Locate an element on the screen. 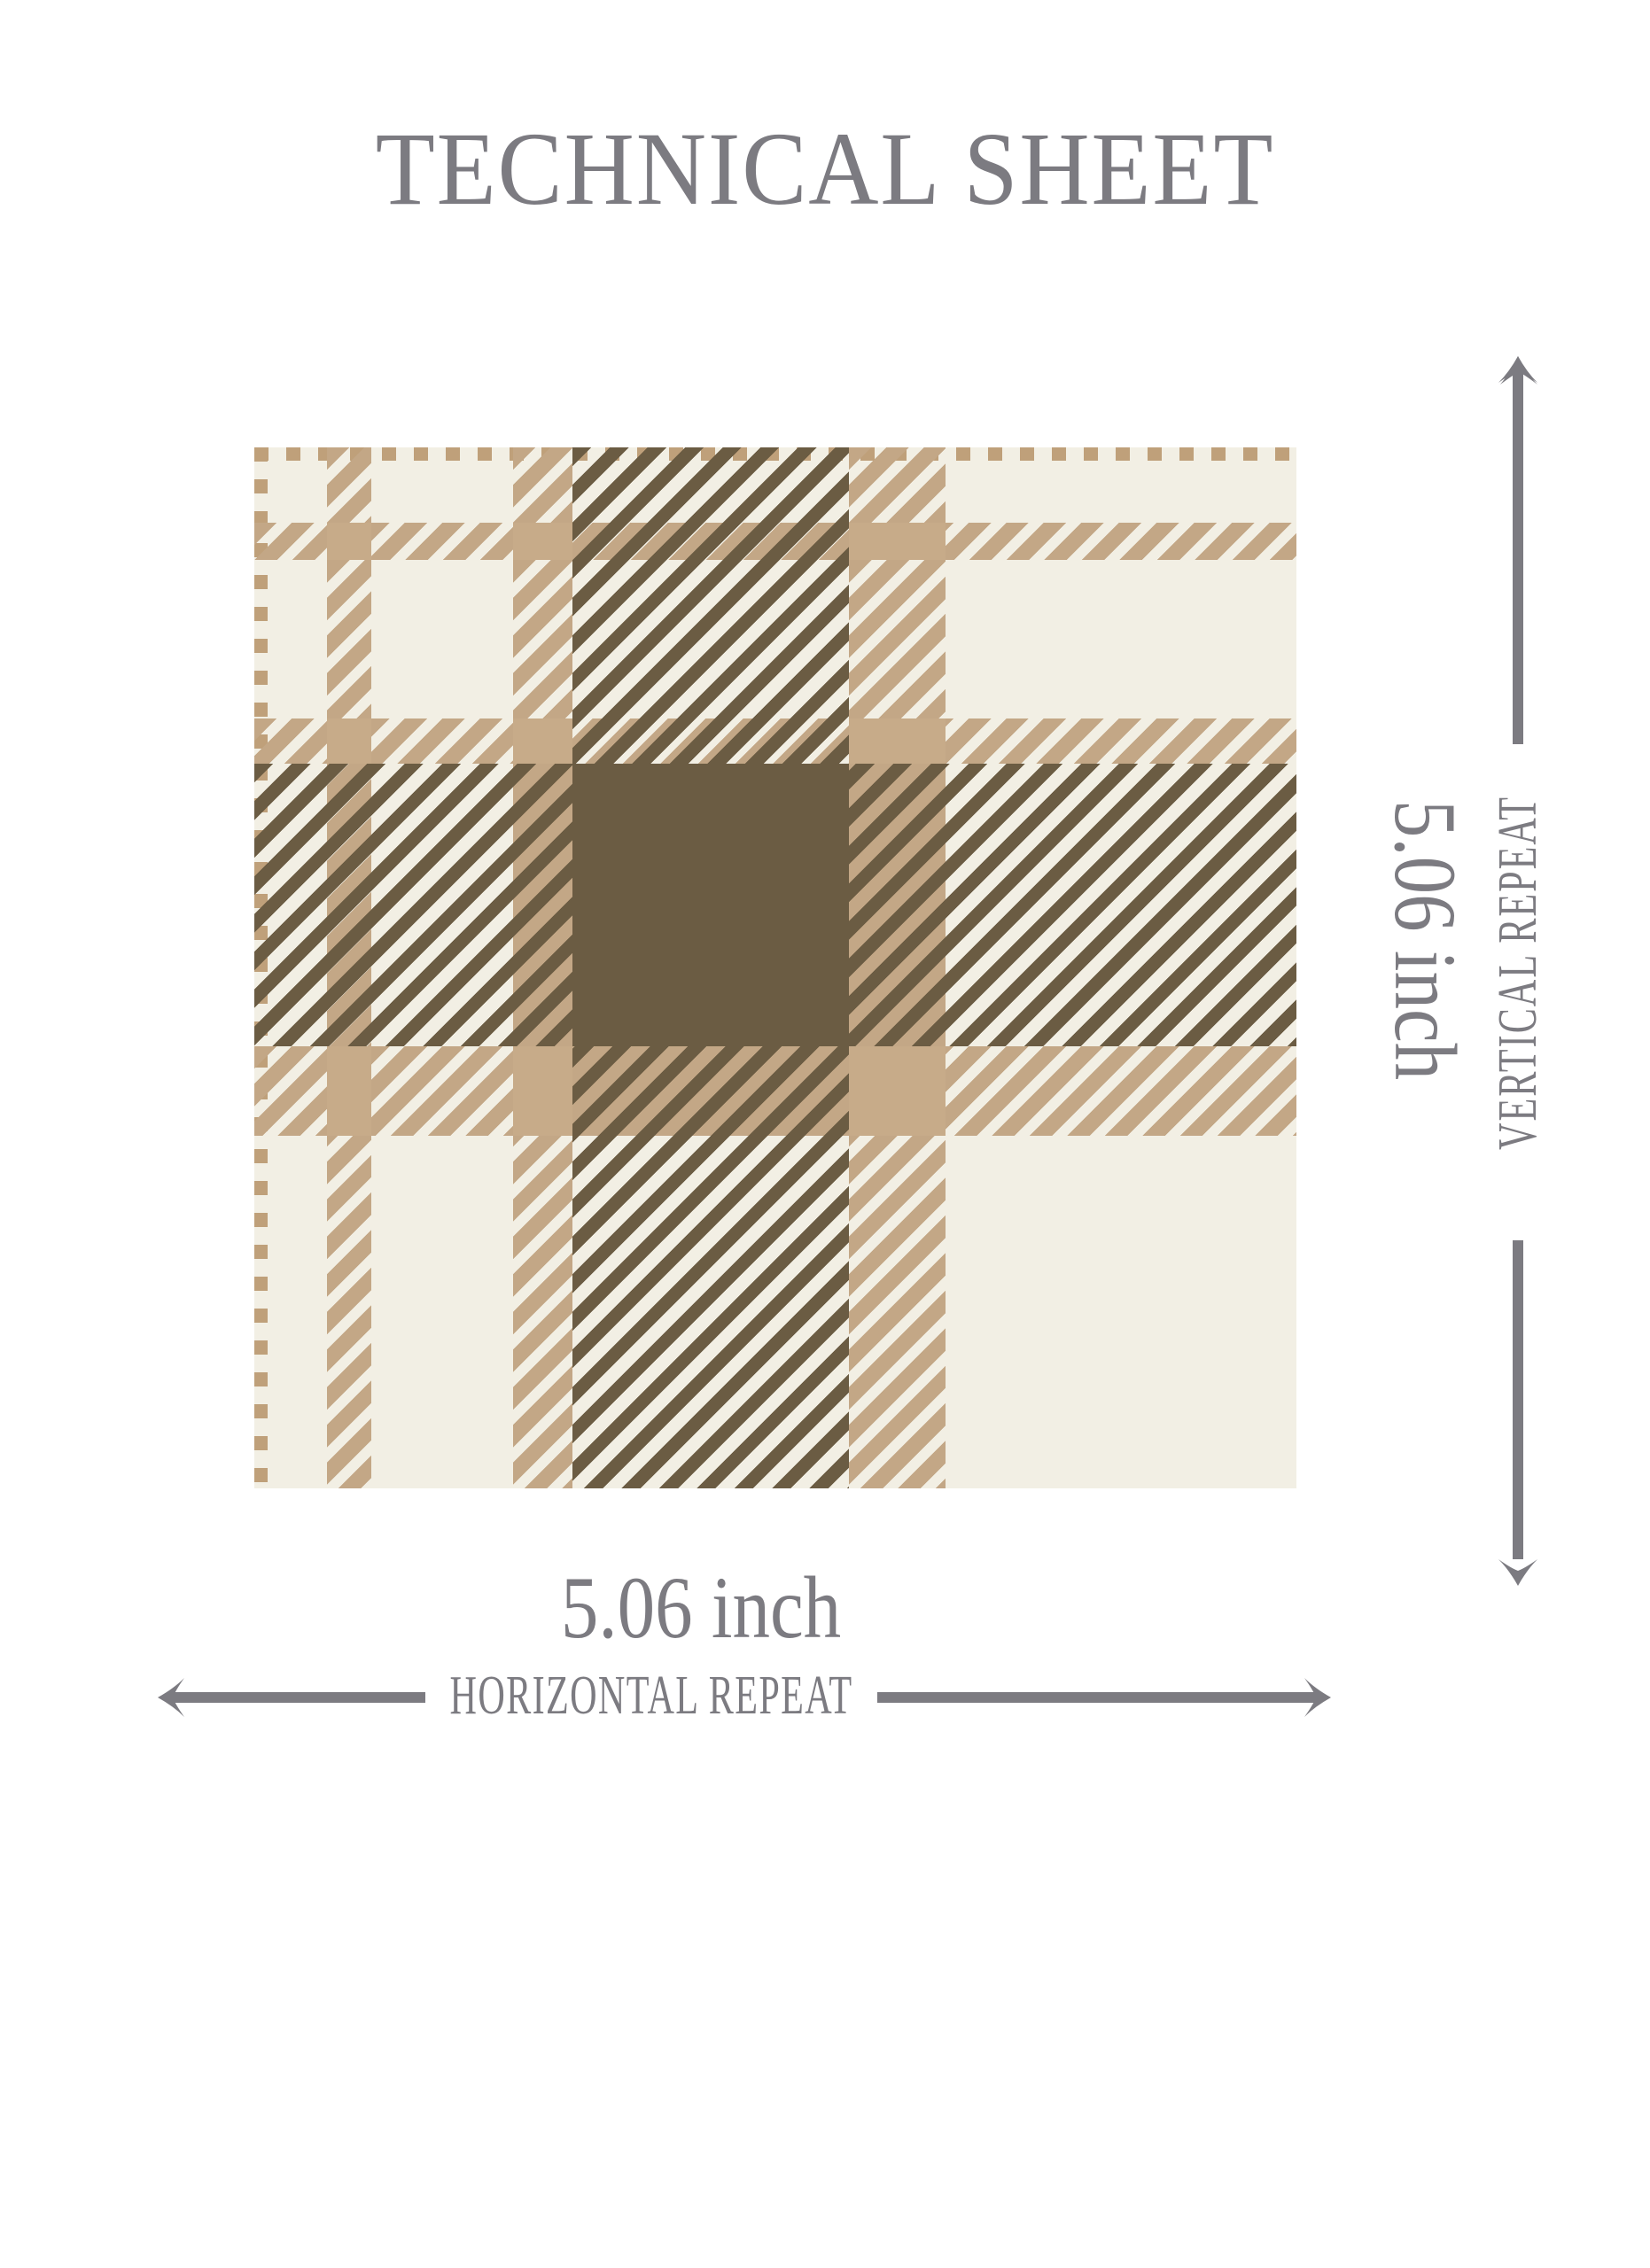 This screenshot has height=2268, width=1650. vertical-arrow-shaft-bottom is located at coordinates (1518, 1399).